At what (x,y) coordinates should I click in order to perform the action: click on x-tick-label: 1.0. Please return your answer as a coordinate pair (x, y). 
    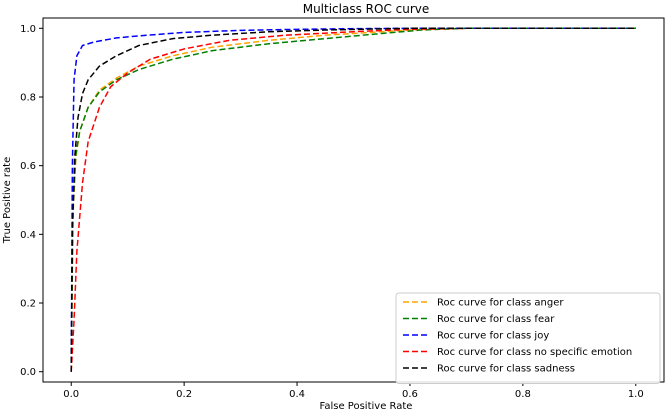
    Looking at the image, I should click on (636, 394).